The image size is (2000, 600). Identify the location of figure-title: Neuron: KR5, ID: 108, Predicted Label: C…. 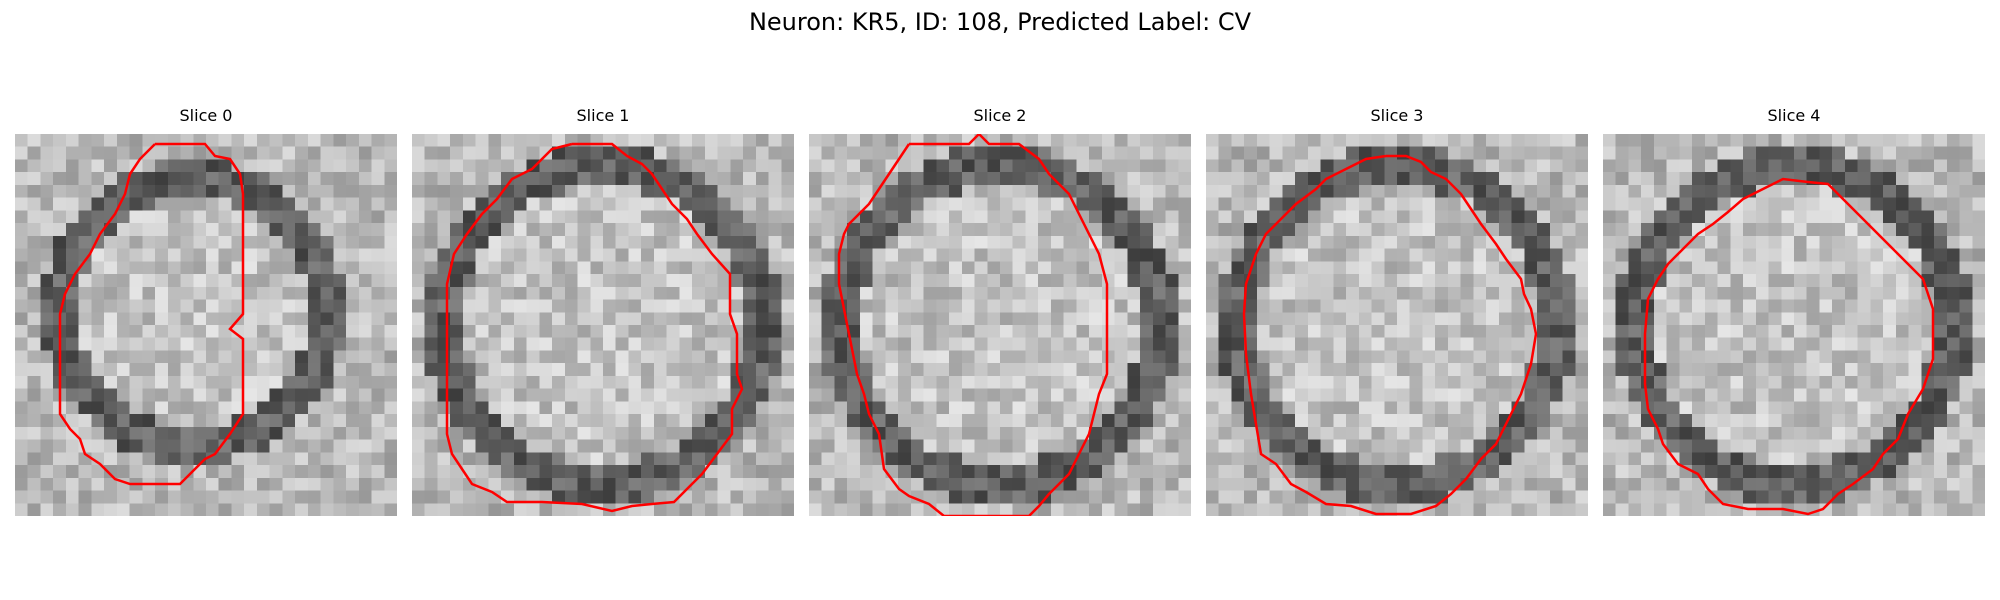
(1000, 22).